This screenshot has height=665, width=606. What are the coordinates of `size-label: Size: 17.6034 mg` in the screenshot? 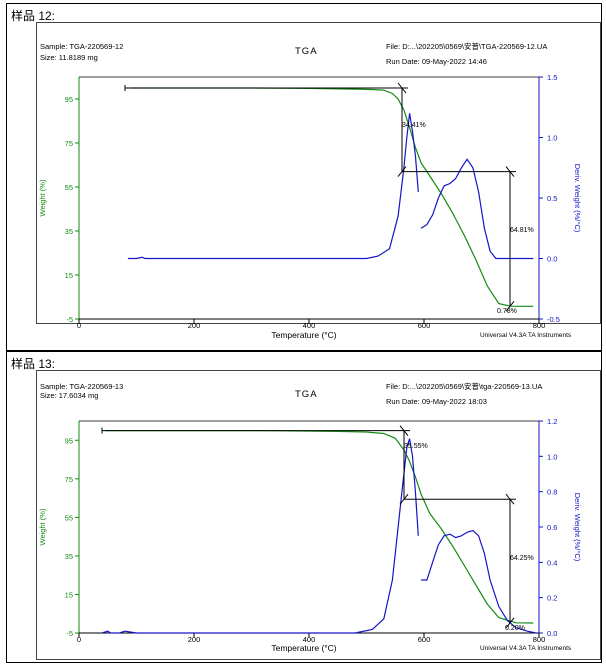 It's located at (69, 395).